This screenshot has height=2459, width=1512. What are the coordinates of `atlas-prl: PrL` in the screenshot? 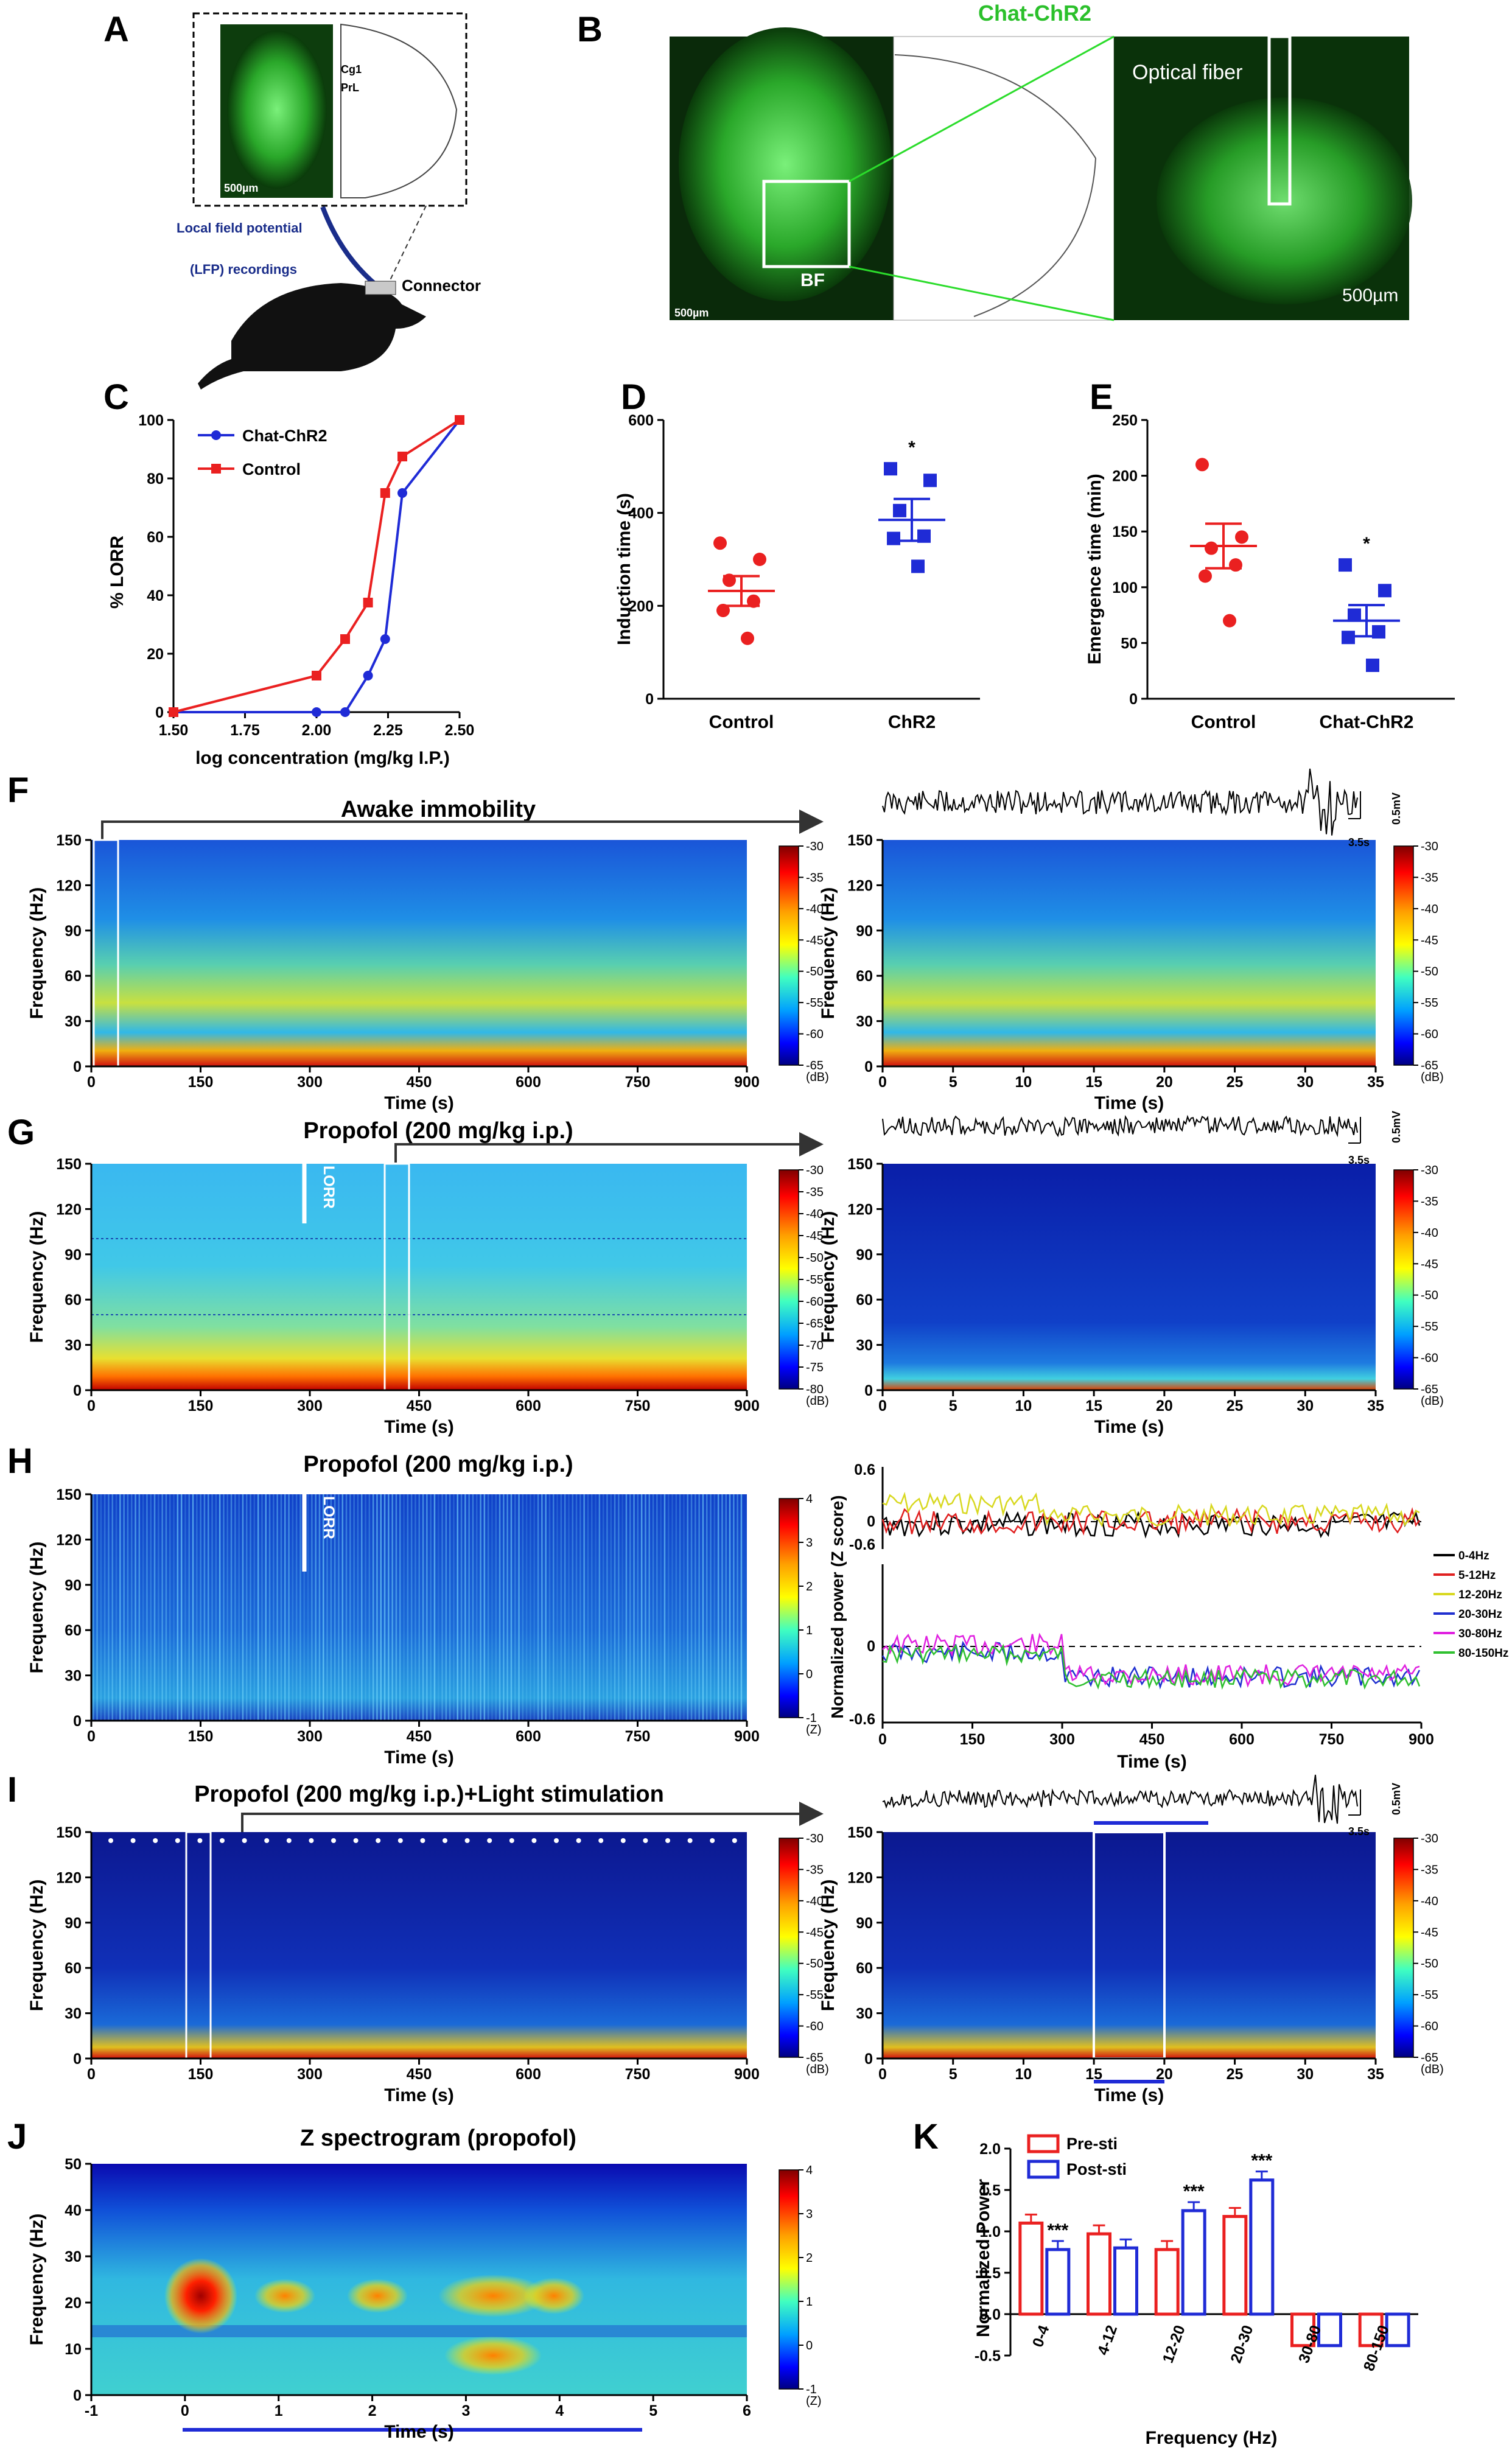 It's located at (350, 88).